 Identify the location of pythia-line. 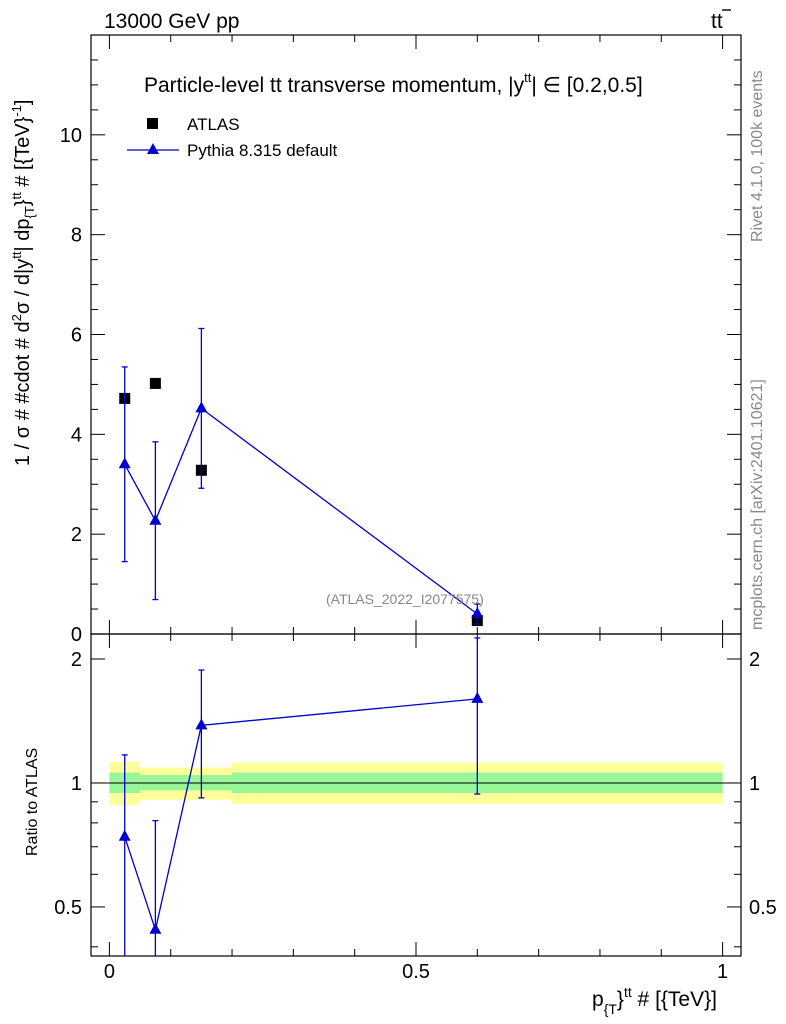
(301, 511).